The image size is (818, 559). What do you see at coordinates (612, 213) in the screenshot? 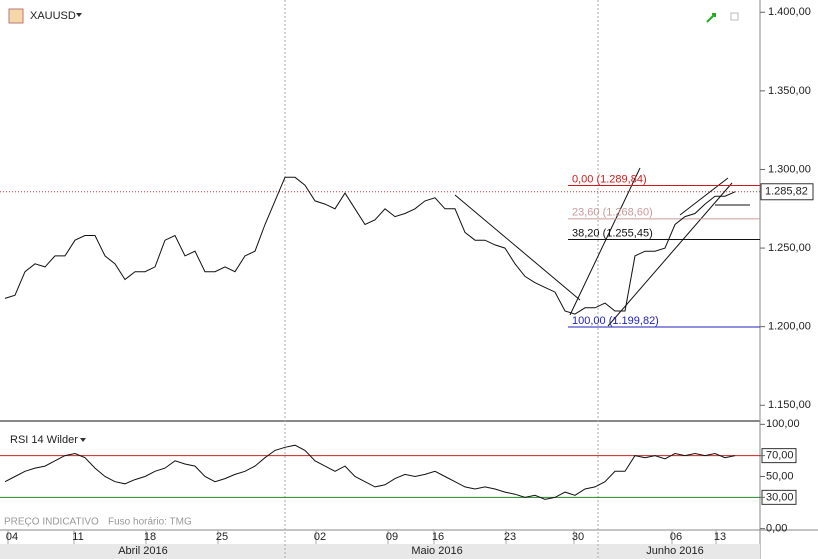
I see `fib-label: 23,60 (1.268,60)` at bounding box center [612, 213].